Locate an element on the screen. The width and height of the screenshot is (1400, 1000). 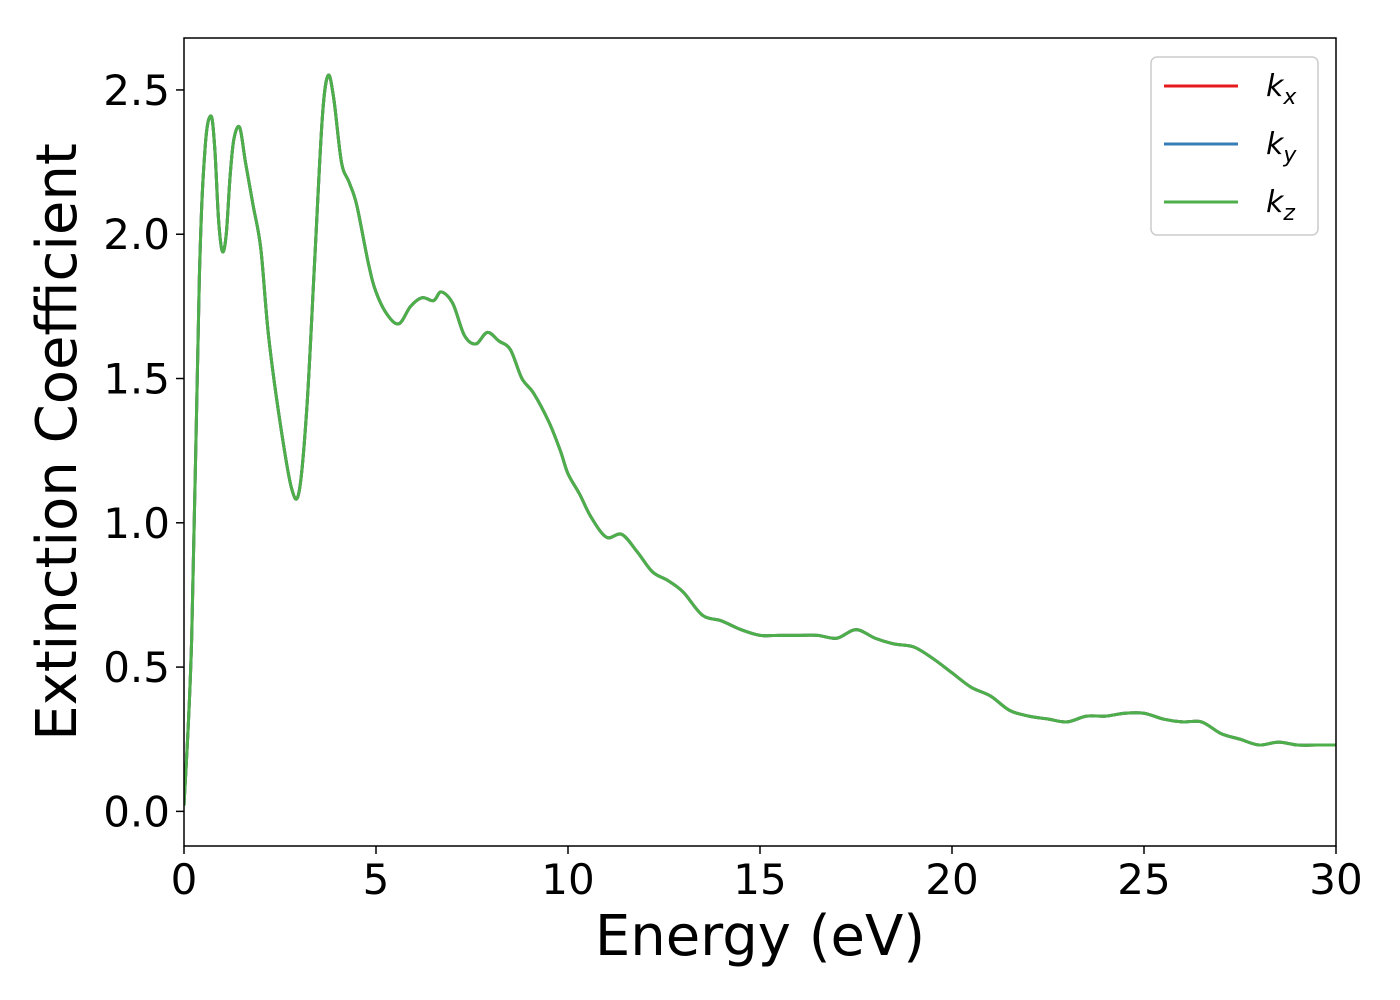
x-tick-label: 20 is located at coordinates (951, 879).